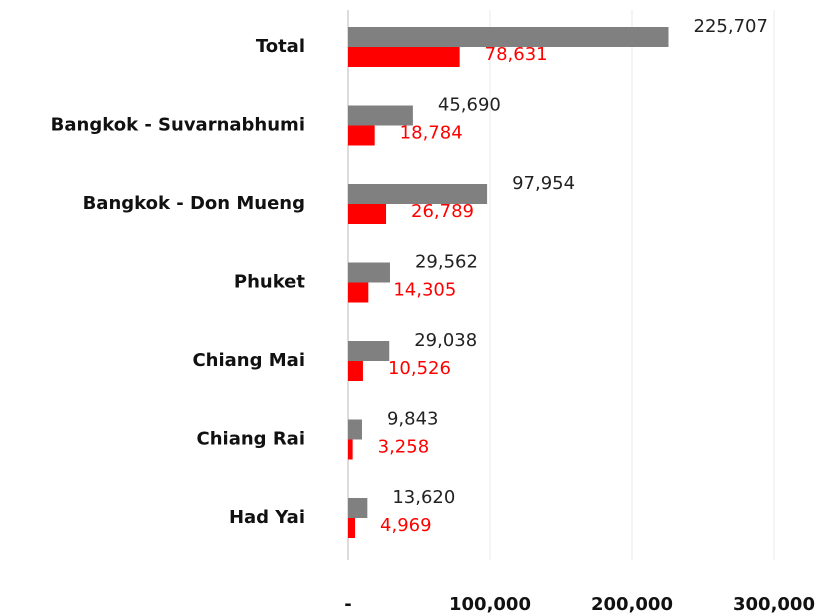  I want to click on x-tick-label: -, so click(347, 604).